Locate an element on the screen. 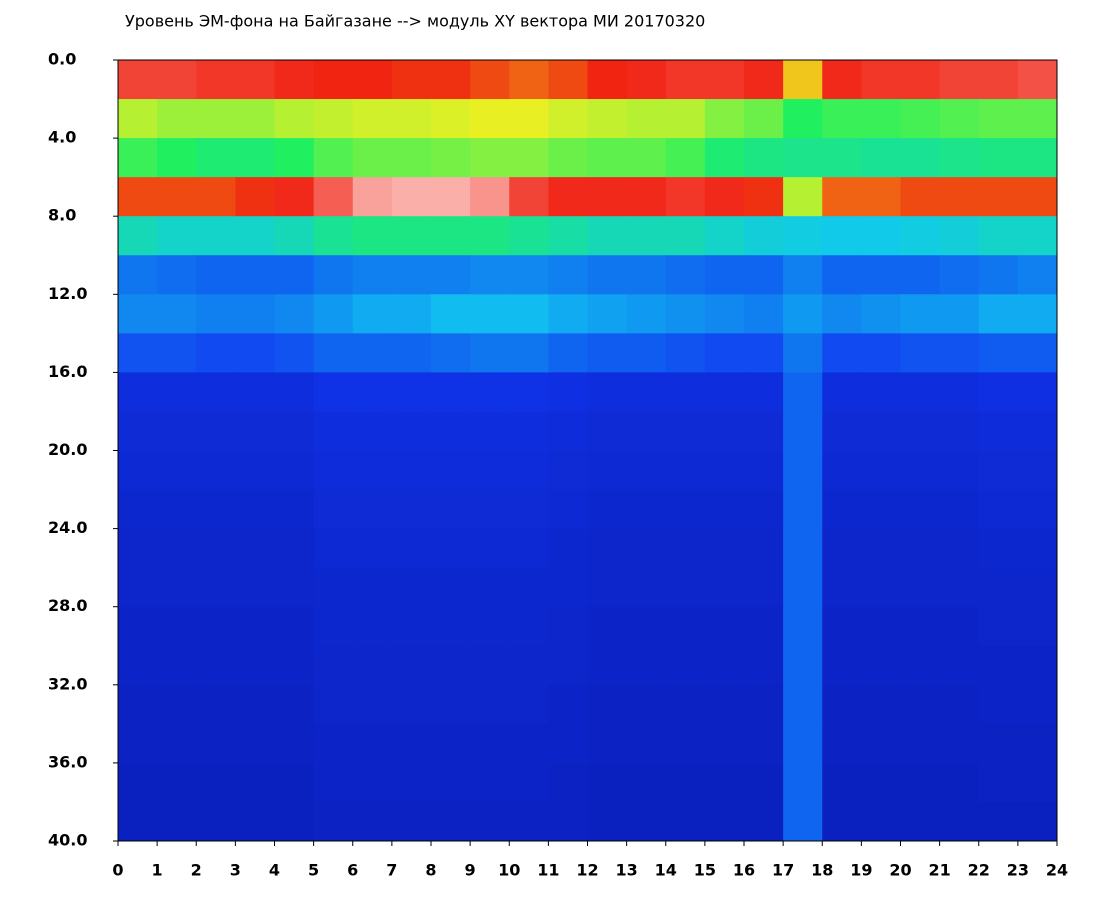 The height and width of the screenshot is (900, 1096). x-tick-label: 15 is located at coordinates (705, 870).